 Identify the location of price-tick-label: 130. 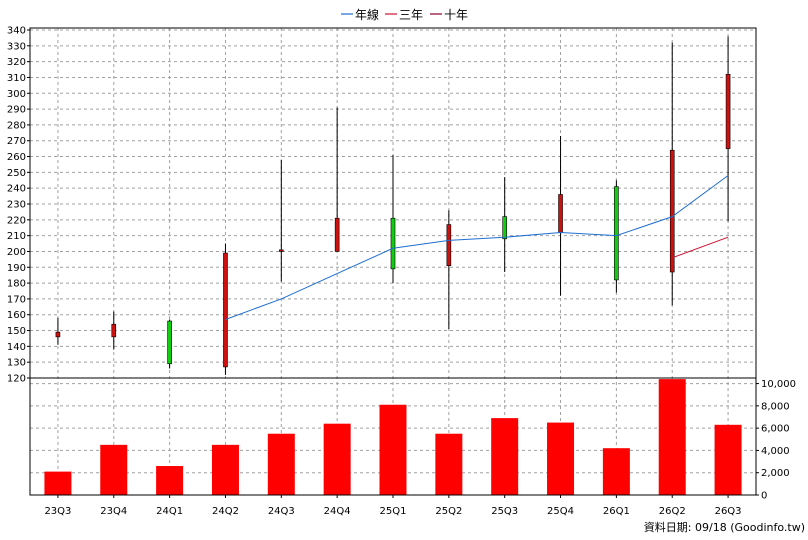
(16, 363).